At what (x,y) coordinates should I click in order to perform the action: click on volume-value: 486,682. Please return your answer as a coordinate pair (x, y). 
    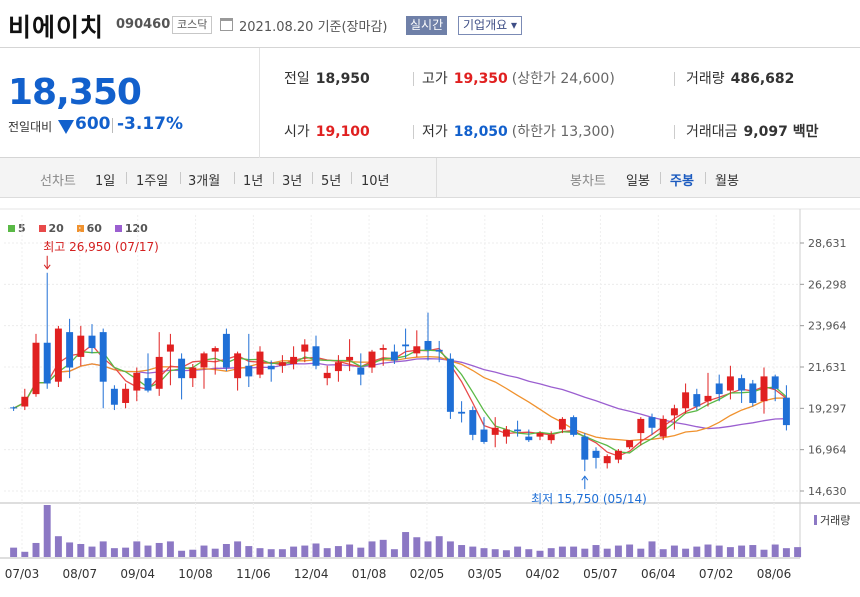
    Looking at the image, I should click on (762, 79).